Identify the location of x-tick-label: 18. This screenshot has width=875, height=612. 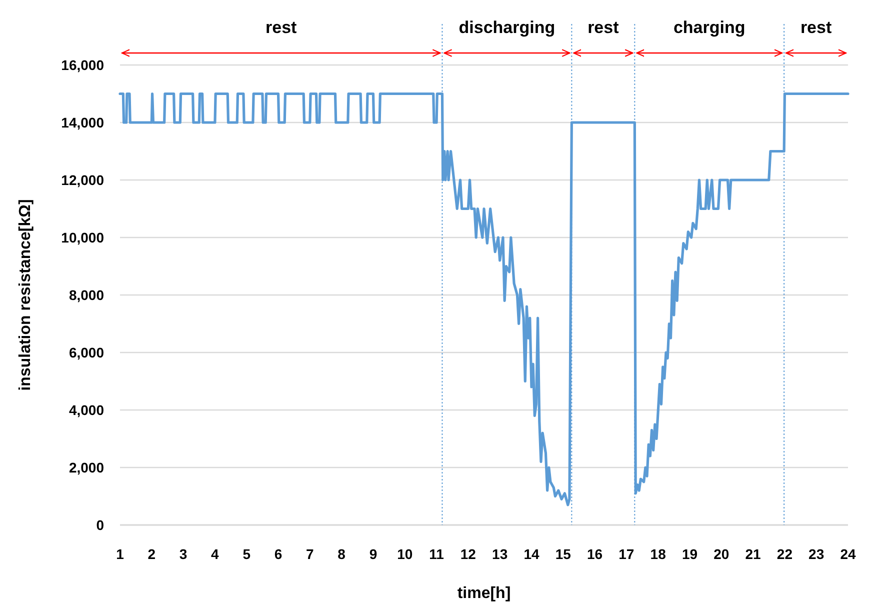
(658, 554).